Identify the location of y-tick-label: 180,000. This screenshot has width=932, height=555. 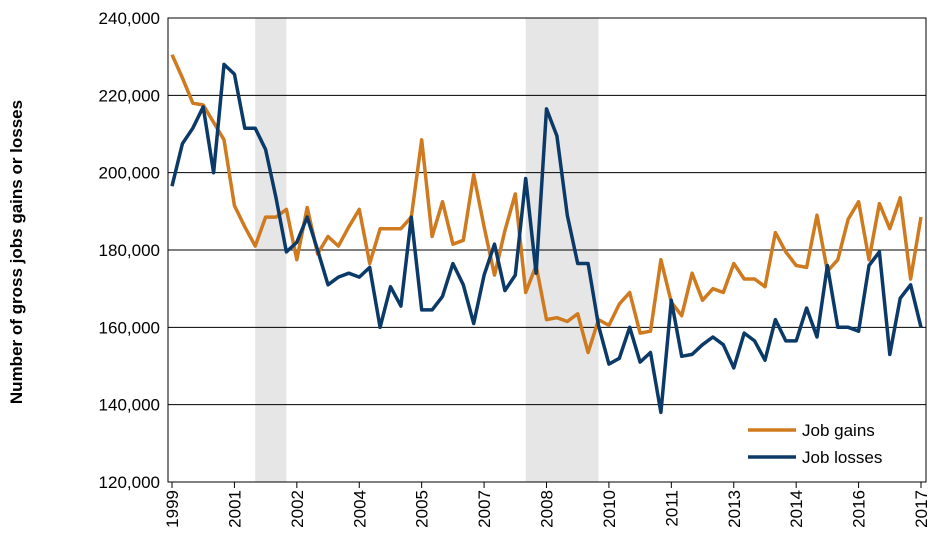
(129, 250).